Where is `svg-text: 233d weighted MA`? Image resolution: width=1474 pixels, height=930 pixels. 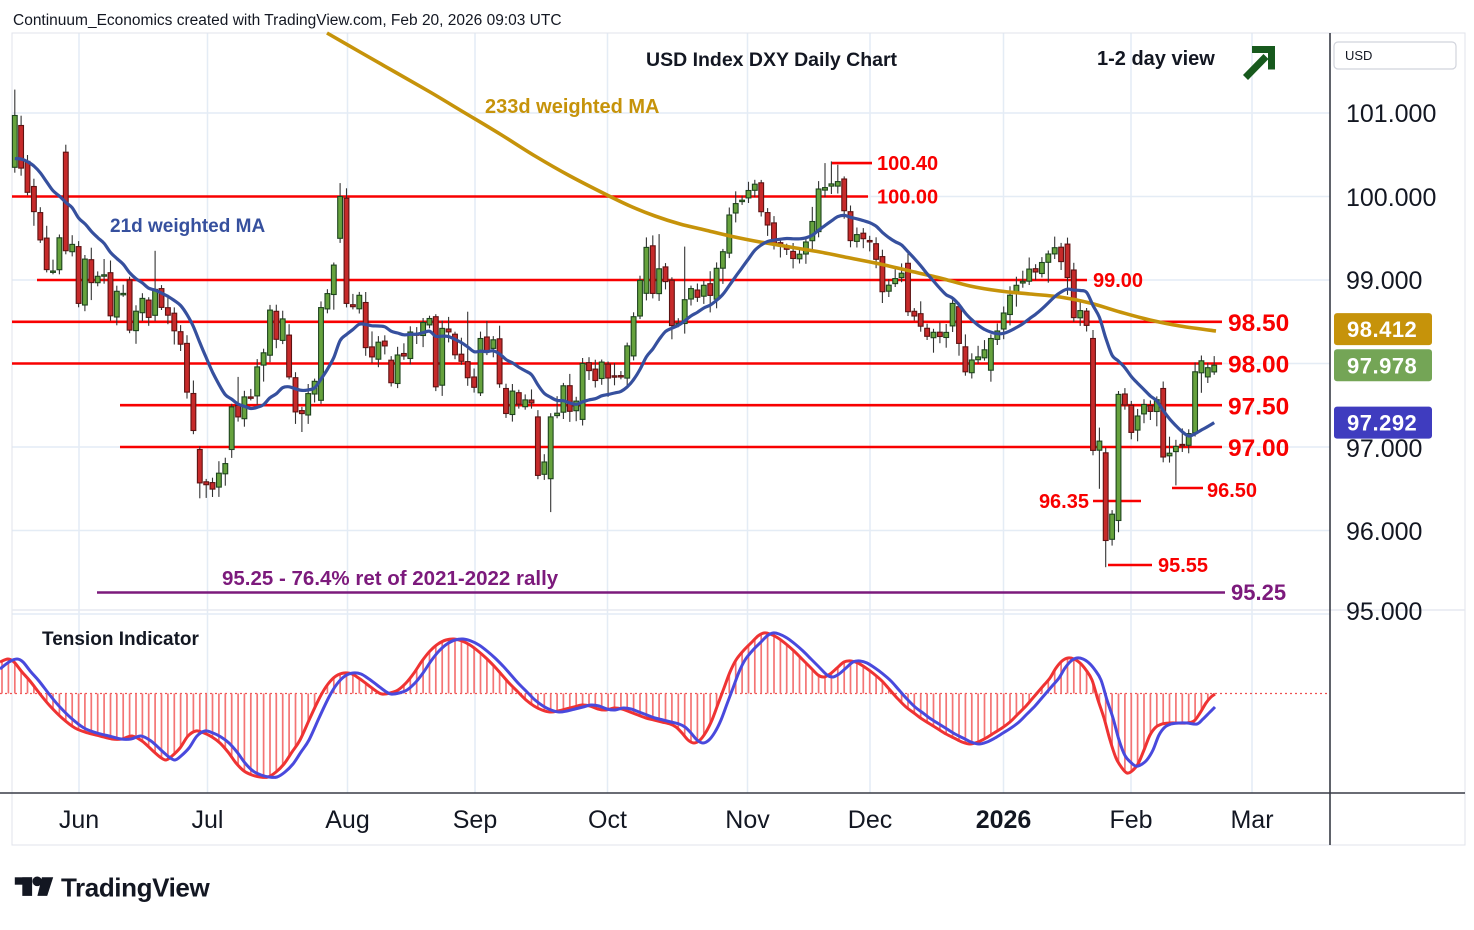
svg-text: 233d weighted MA is located at coordinates (572, 107).